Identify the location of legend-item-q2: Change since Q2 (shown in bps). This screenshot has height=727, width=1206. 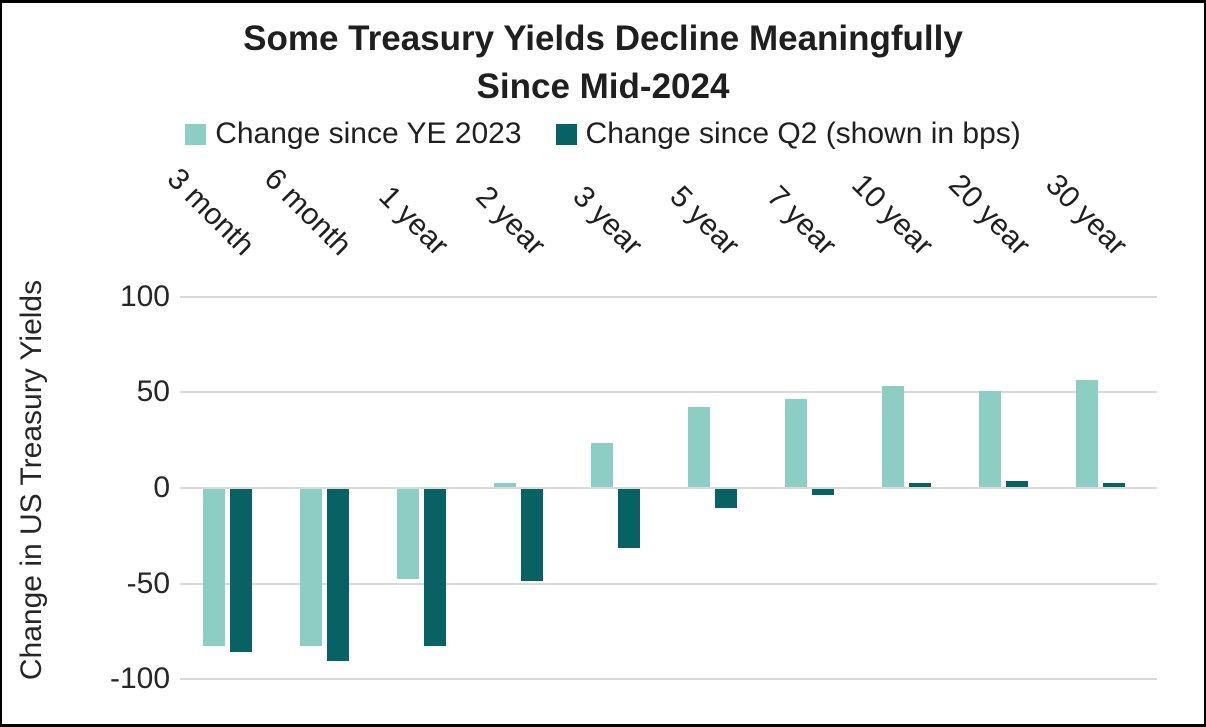
(788, 134).